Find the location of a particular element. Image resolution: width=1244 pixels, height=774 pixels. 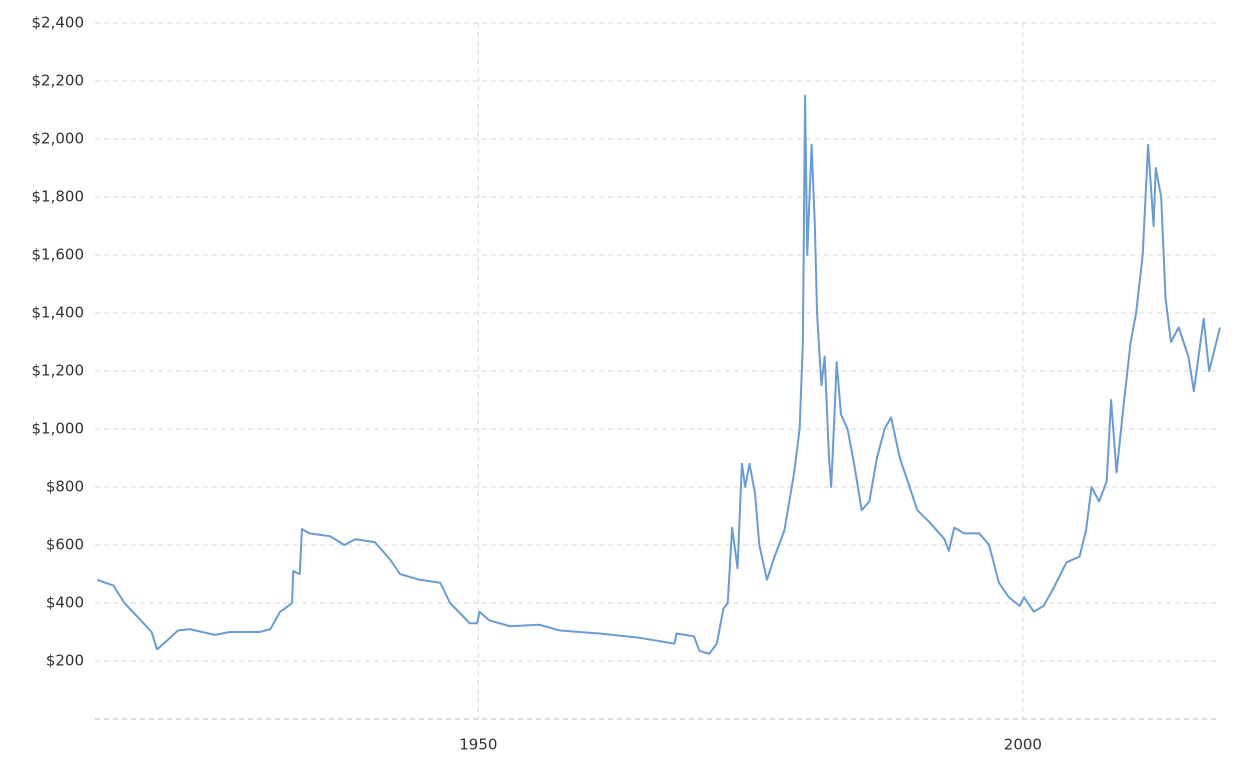

y-tick-label: $2,000 is located at coordinates (58, 139).